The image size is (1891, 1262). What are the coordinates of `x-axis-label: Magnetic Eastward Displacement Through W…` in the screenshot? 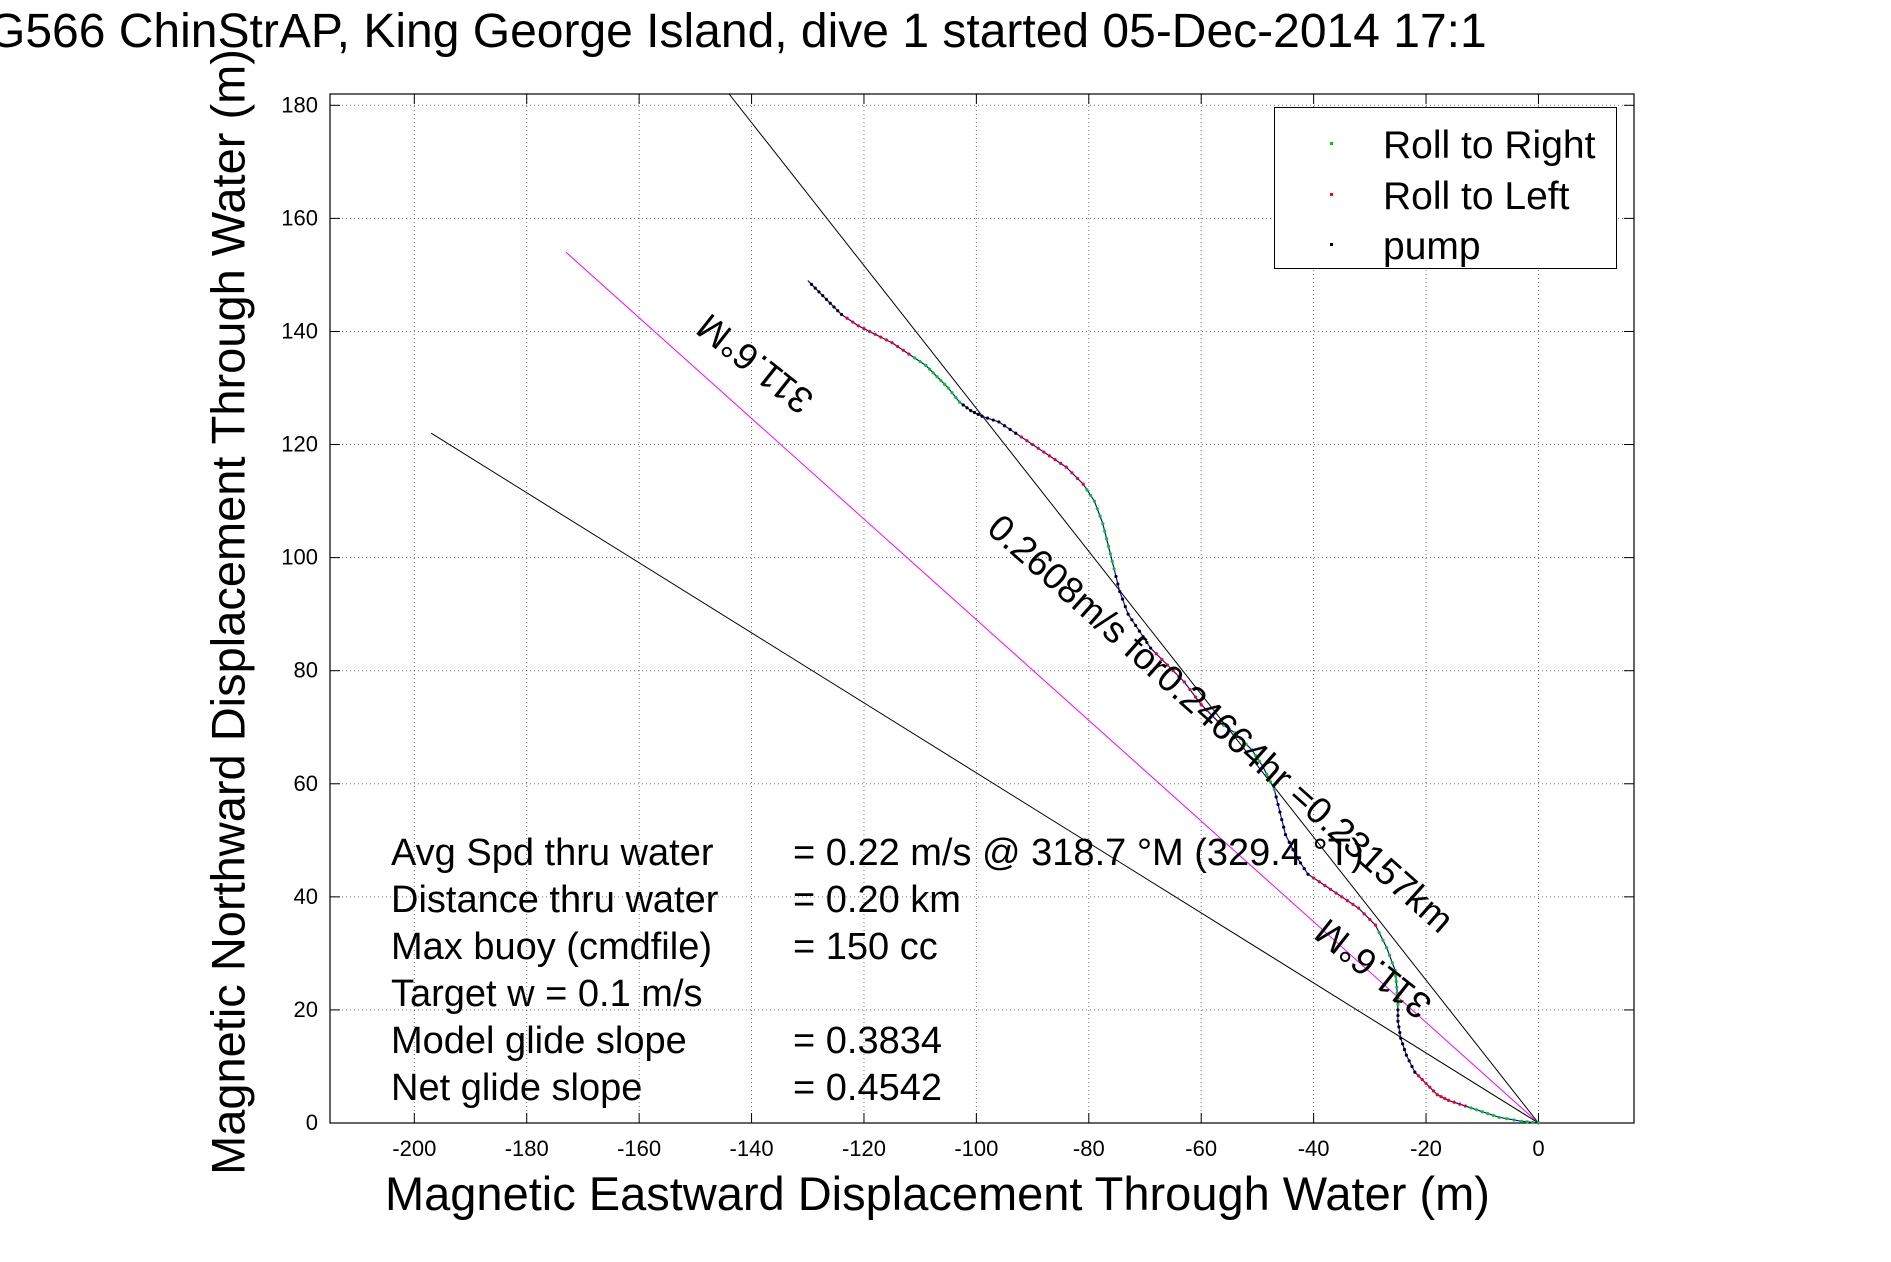 It's located at (937, 1193).